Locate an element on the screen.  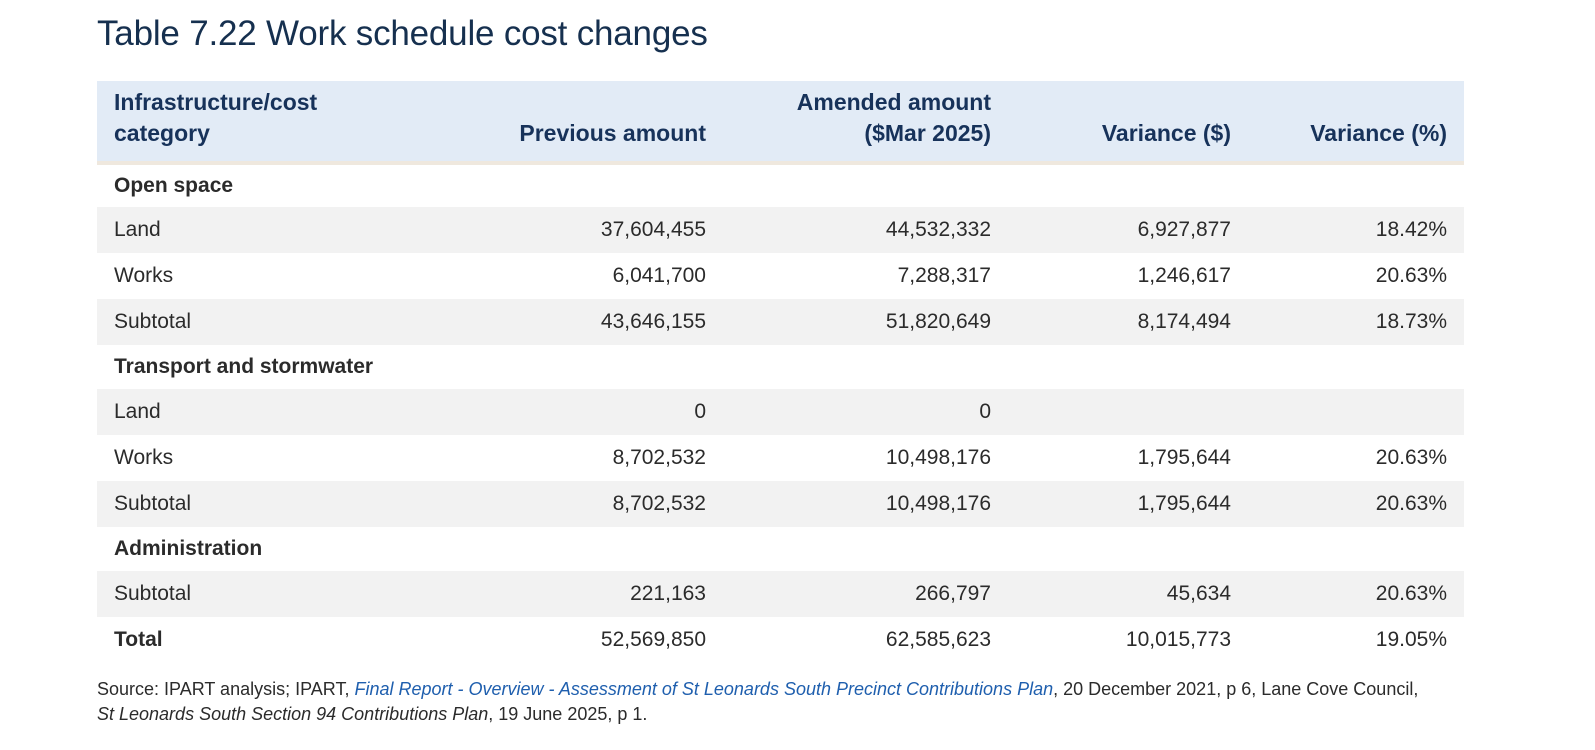
section-row-transport: Transport and stormwater is located at coordinates (780, 367).